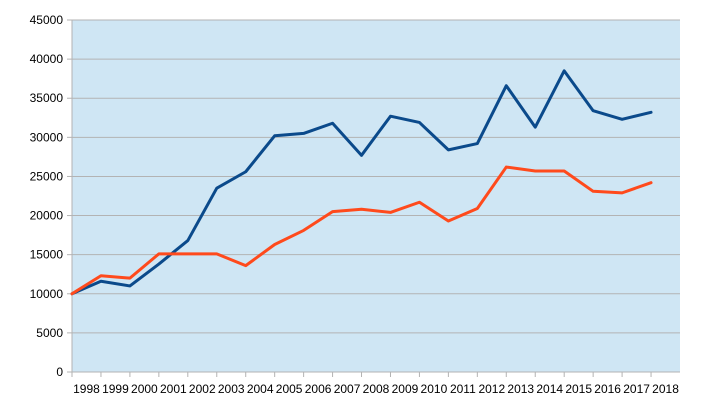 The image size is (710, 418). What do you see at coordinates (47, 59) in the screenshot?
I see `y-tick-label: 40000` at bounding box center [47, 59].